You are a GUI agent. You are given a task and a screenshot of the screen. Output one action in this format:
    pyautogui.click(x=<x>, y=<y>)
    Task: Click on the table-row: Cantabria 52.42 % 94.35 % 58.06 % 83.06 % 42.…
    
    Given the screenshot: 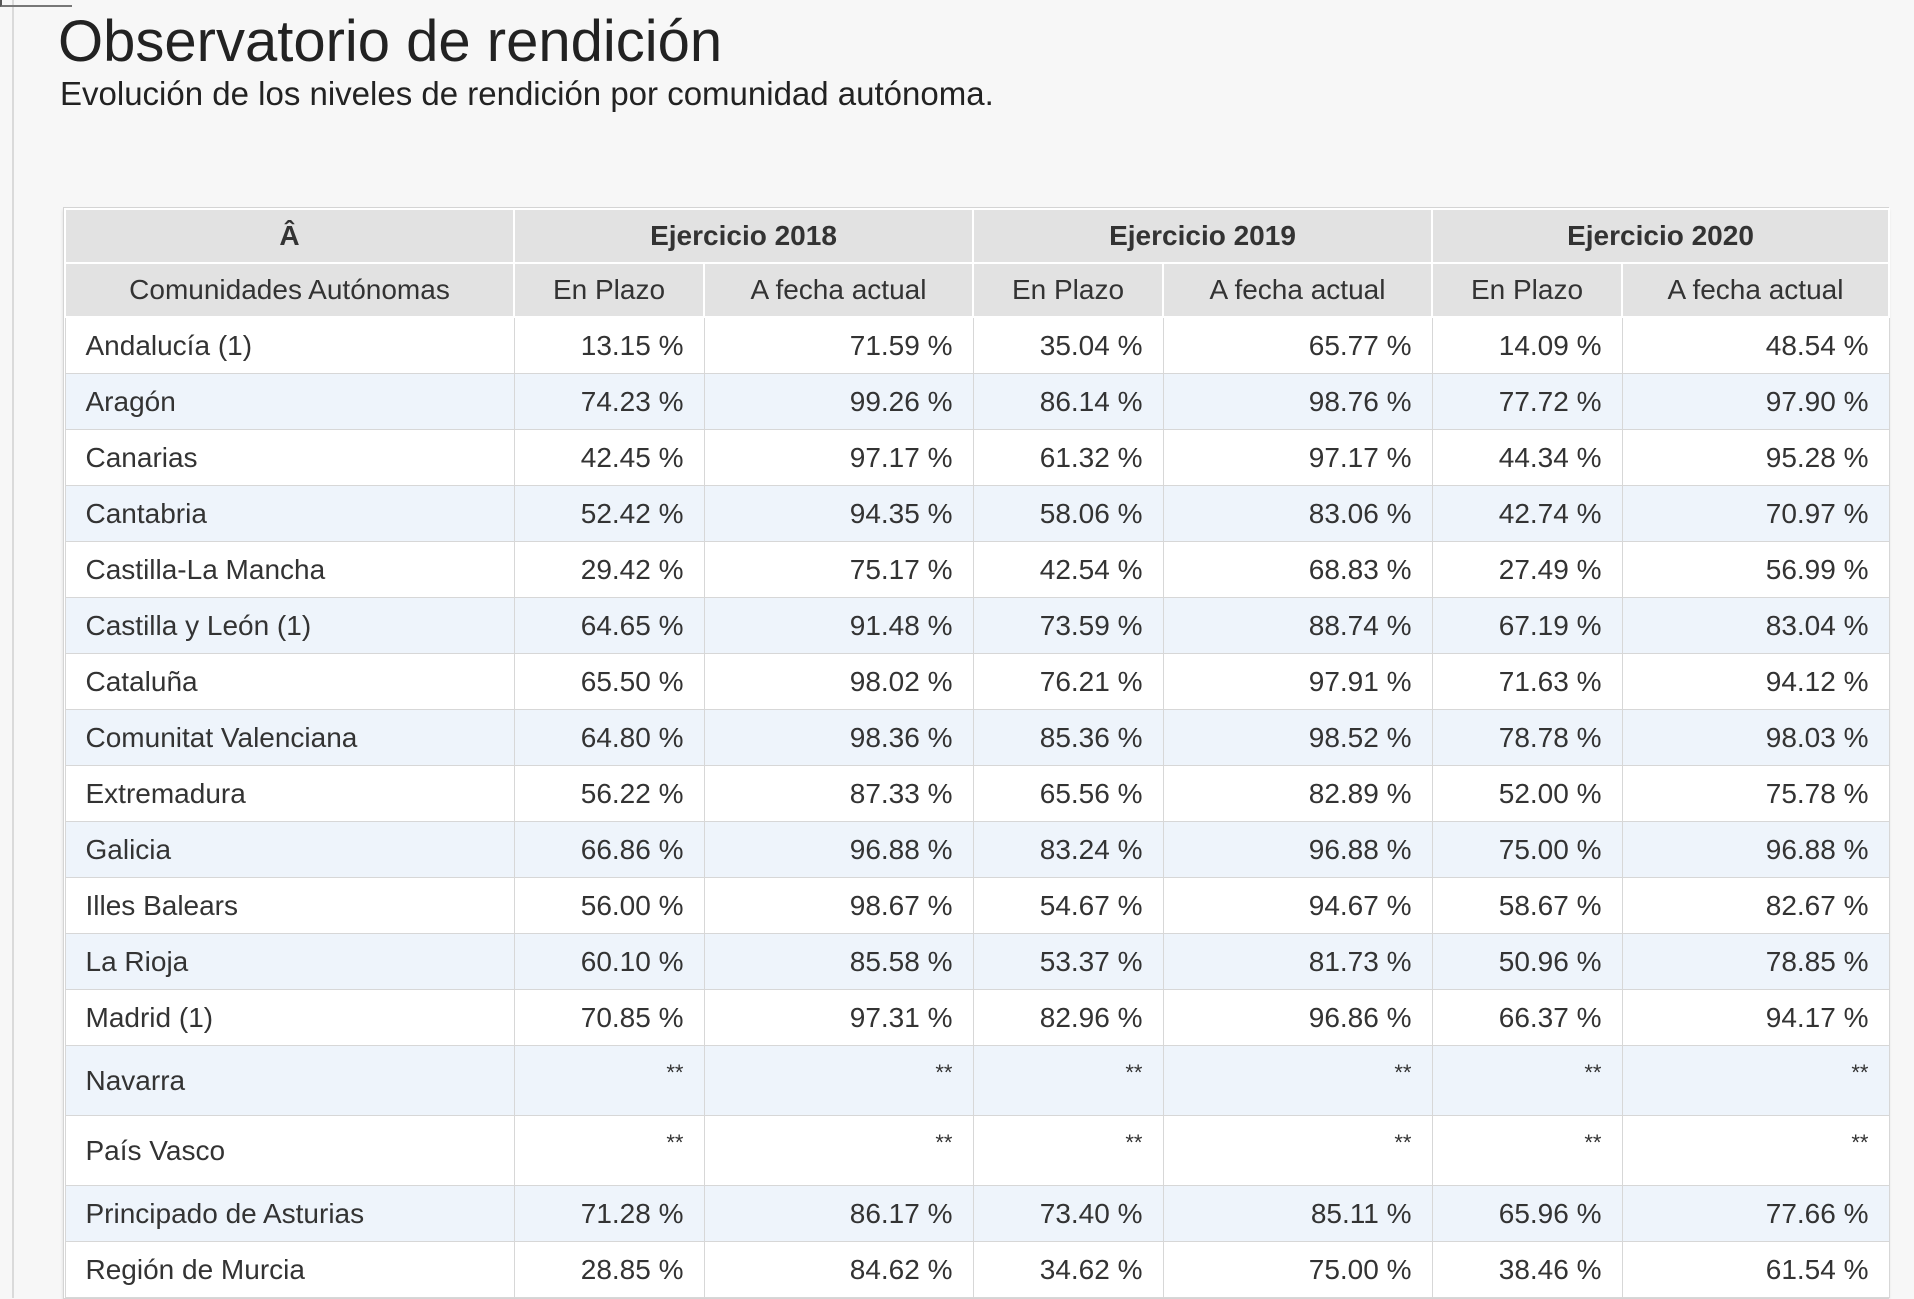 What is the action you would take?
    pyautogui.click(x=977, y=513)
    